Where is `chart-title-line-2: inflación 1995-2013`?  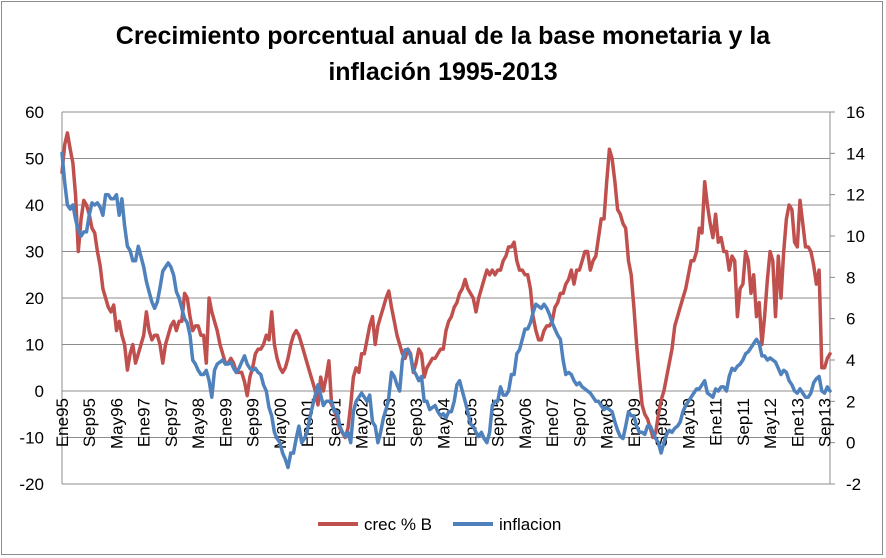
chart-title-line-2: inflación 1995-2013 is located at coordinates (443, 72).